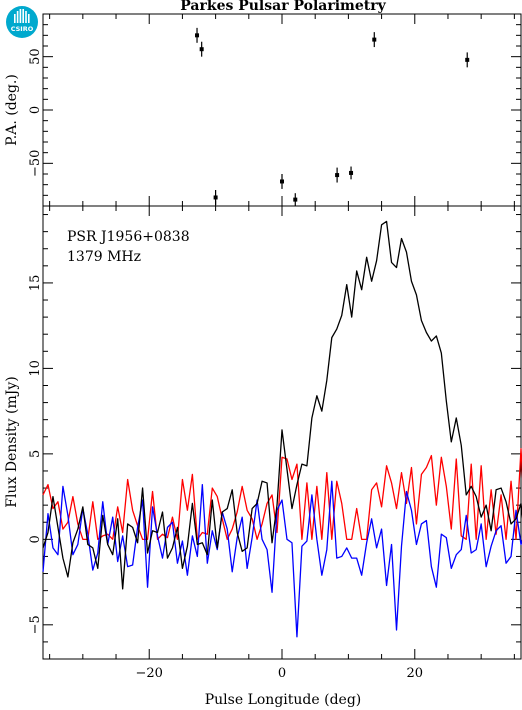  Describe the element at coordinates (22, 29) in the screenshot. I see `csiro-logo-text: CSIRO` at that location.